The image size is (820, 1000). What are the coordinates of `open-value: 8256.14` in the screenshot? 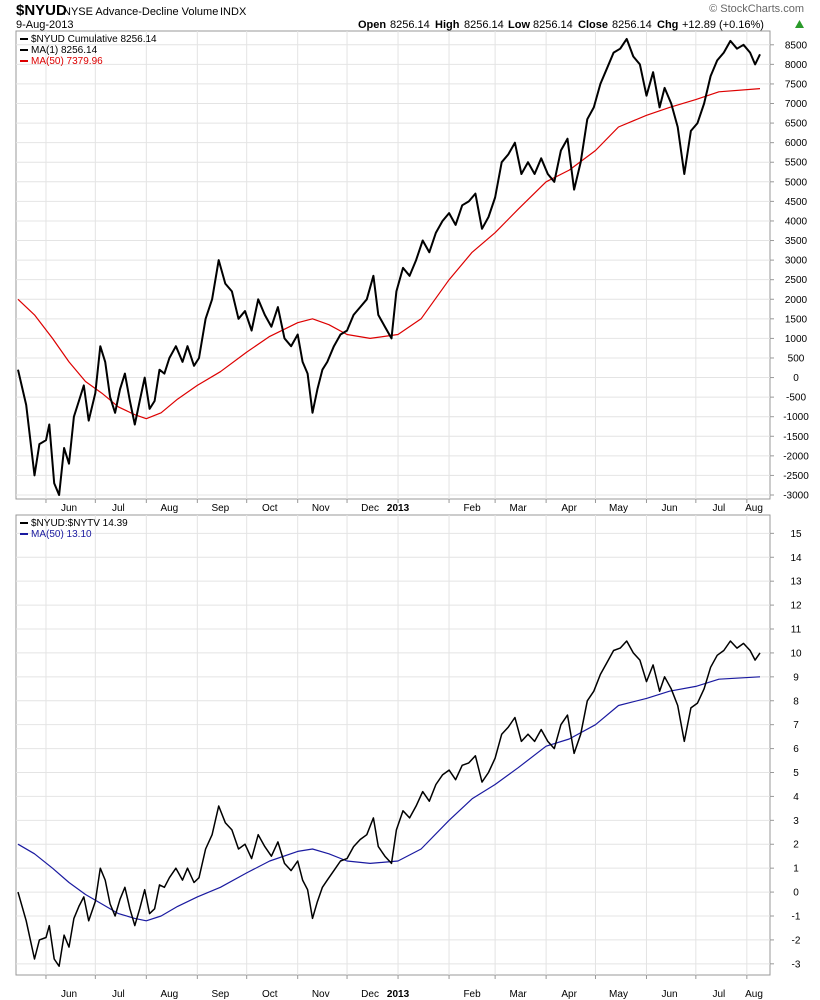 It's located at (410, 25).